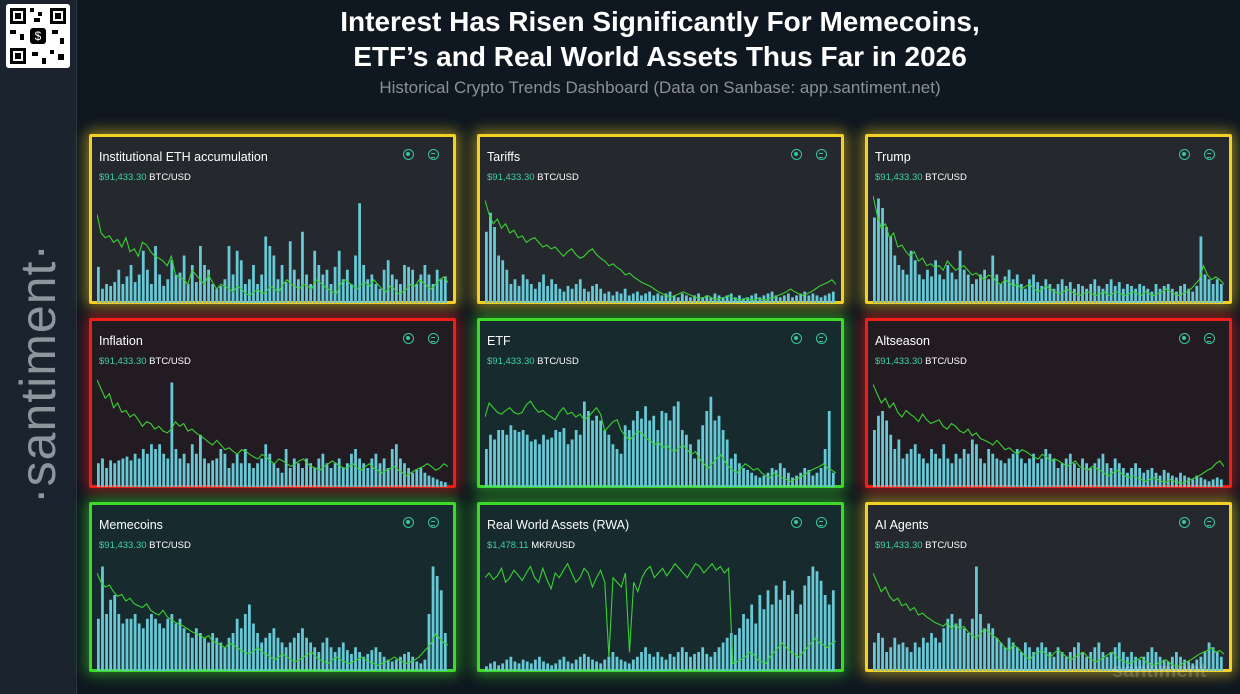 Image resolution: width=1240 pixels, height=694 pixels. I want to click on trend-panel: ETF $91,433.30 BTC/USD, so click(660, 403).